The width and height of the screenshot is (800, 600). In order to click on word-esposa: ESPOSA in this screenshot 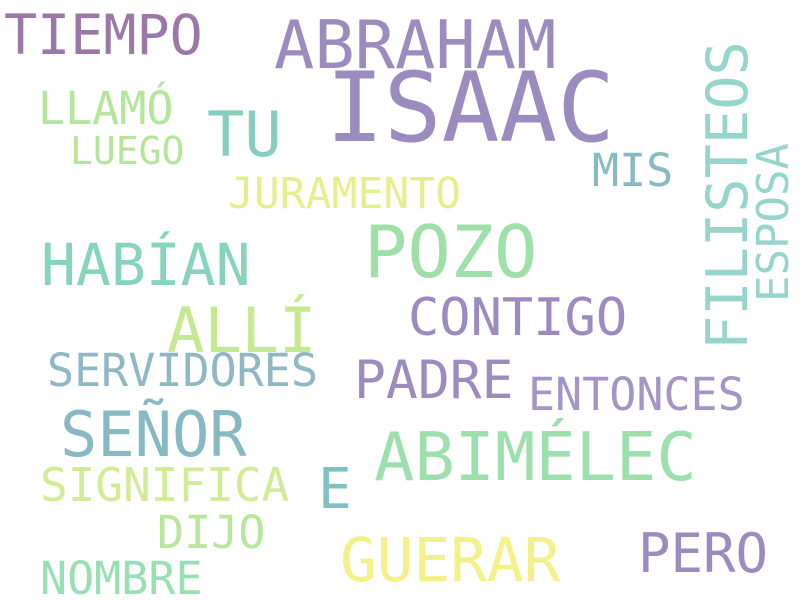, I will do `click(773, 222)`.